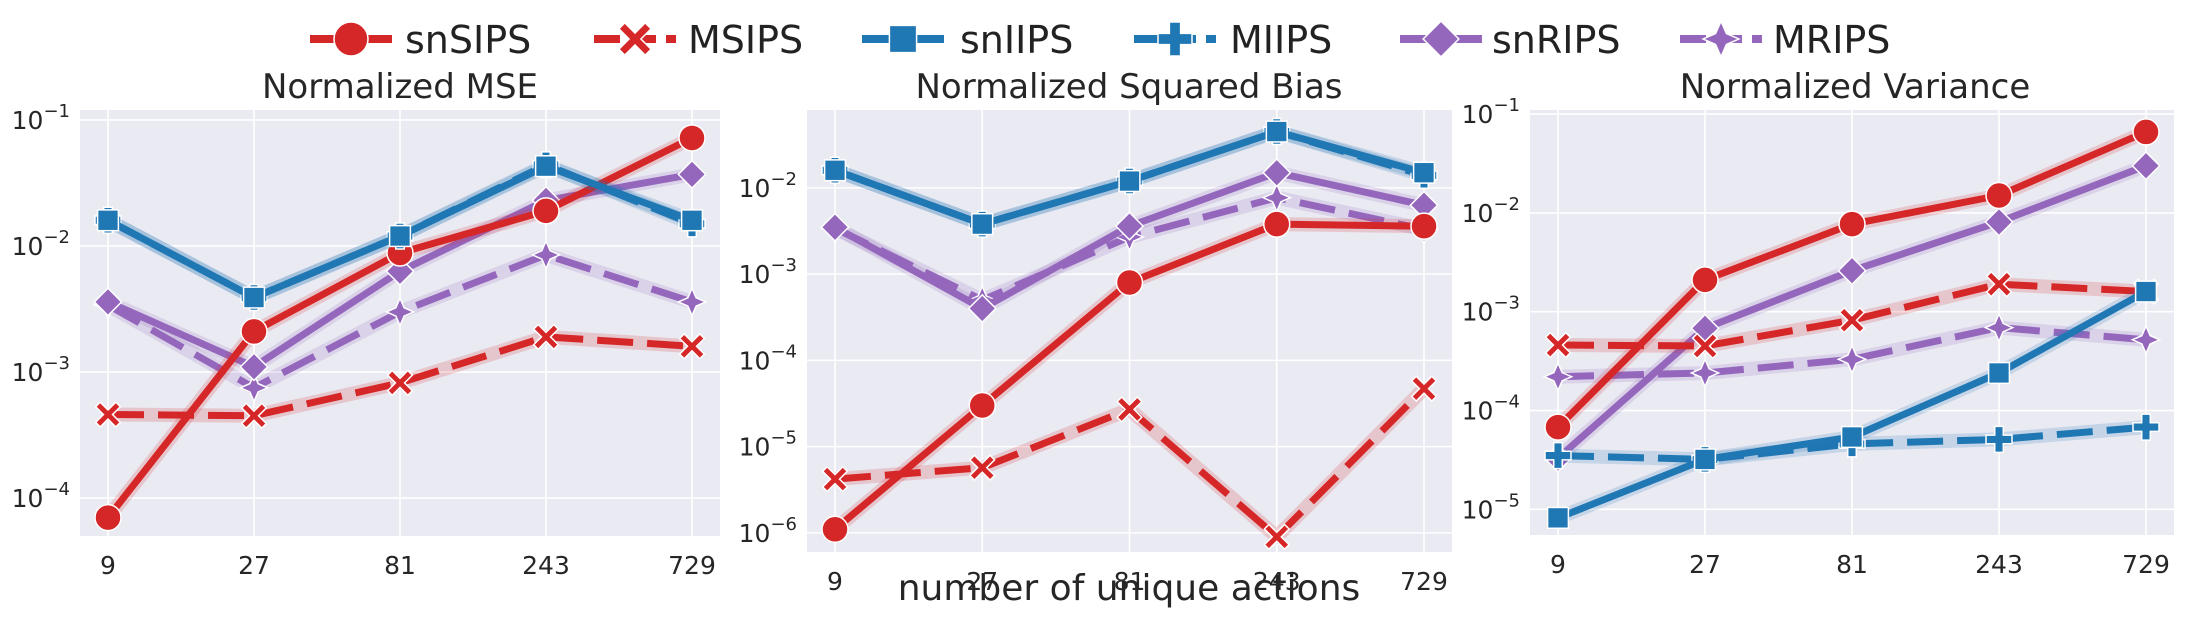 The height and width of the screenshot is (617, 2188). What do you see at coordinates (1281, 40) in the screenshot?
I see `legend-label-miips: MIIPS` at bounding box center [1281, 40].